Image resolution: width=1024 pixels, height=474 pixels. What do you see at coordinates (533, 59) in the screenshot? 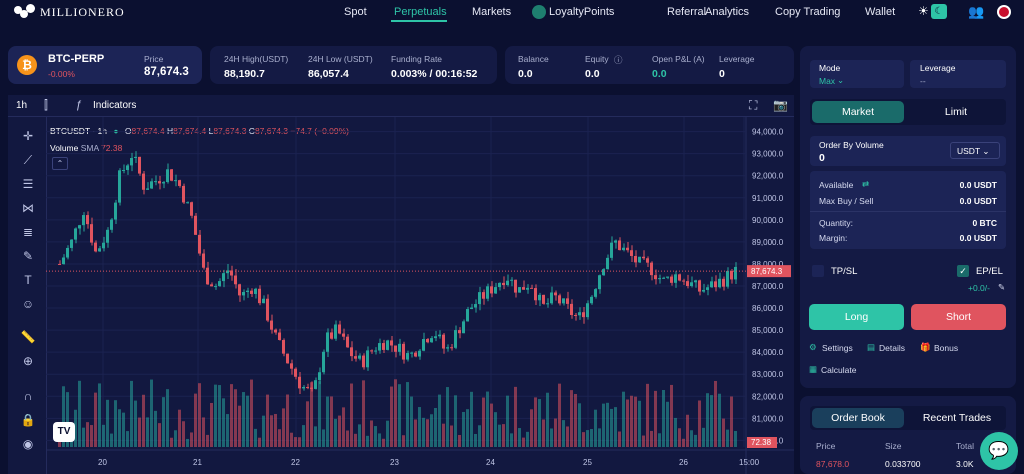
I see `balance-label: Balance` at bounding box center [533, 59].